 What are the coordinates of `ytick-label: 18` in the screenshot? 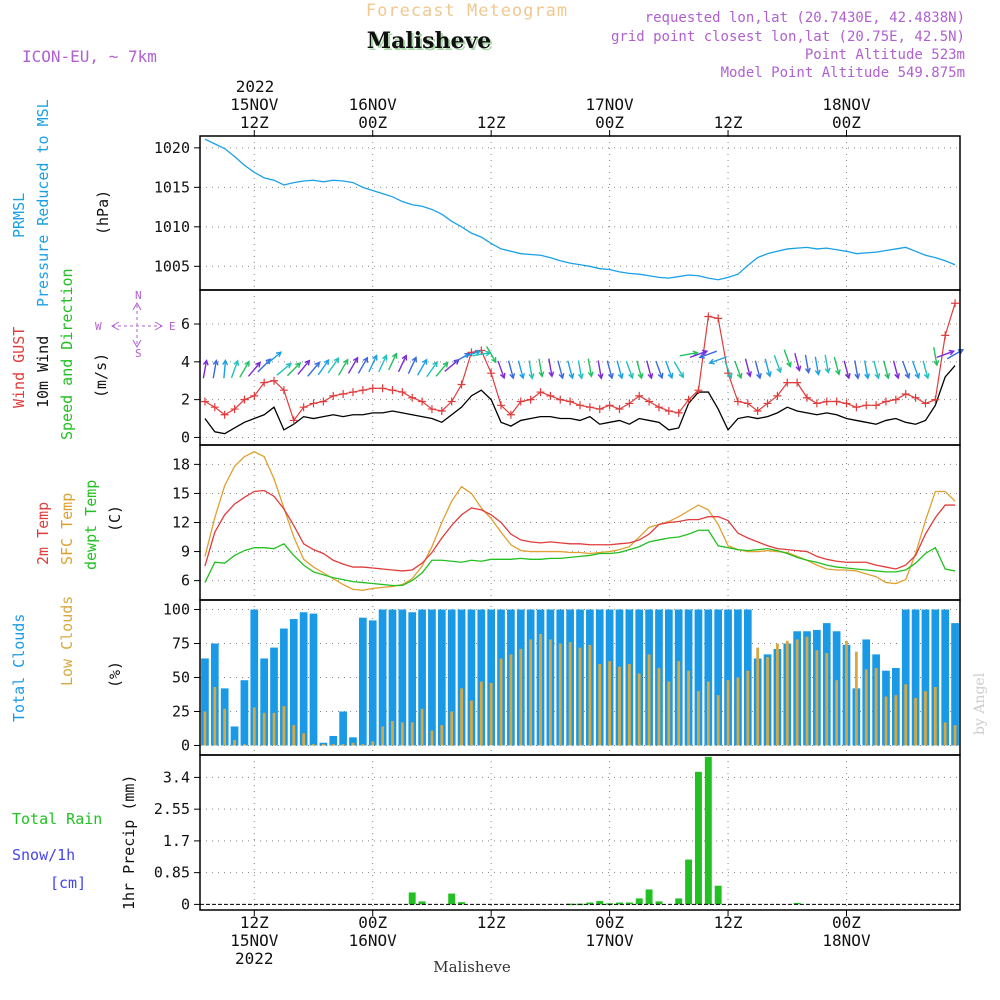 It's located at (181, 464).